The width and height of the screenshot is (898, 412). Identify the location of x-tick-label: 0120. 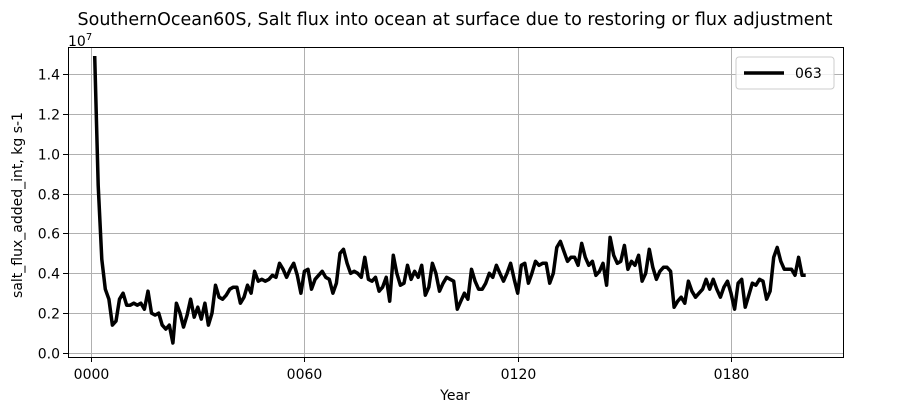
(519, 375).